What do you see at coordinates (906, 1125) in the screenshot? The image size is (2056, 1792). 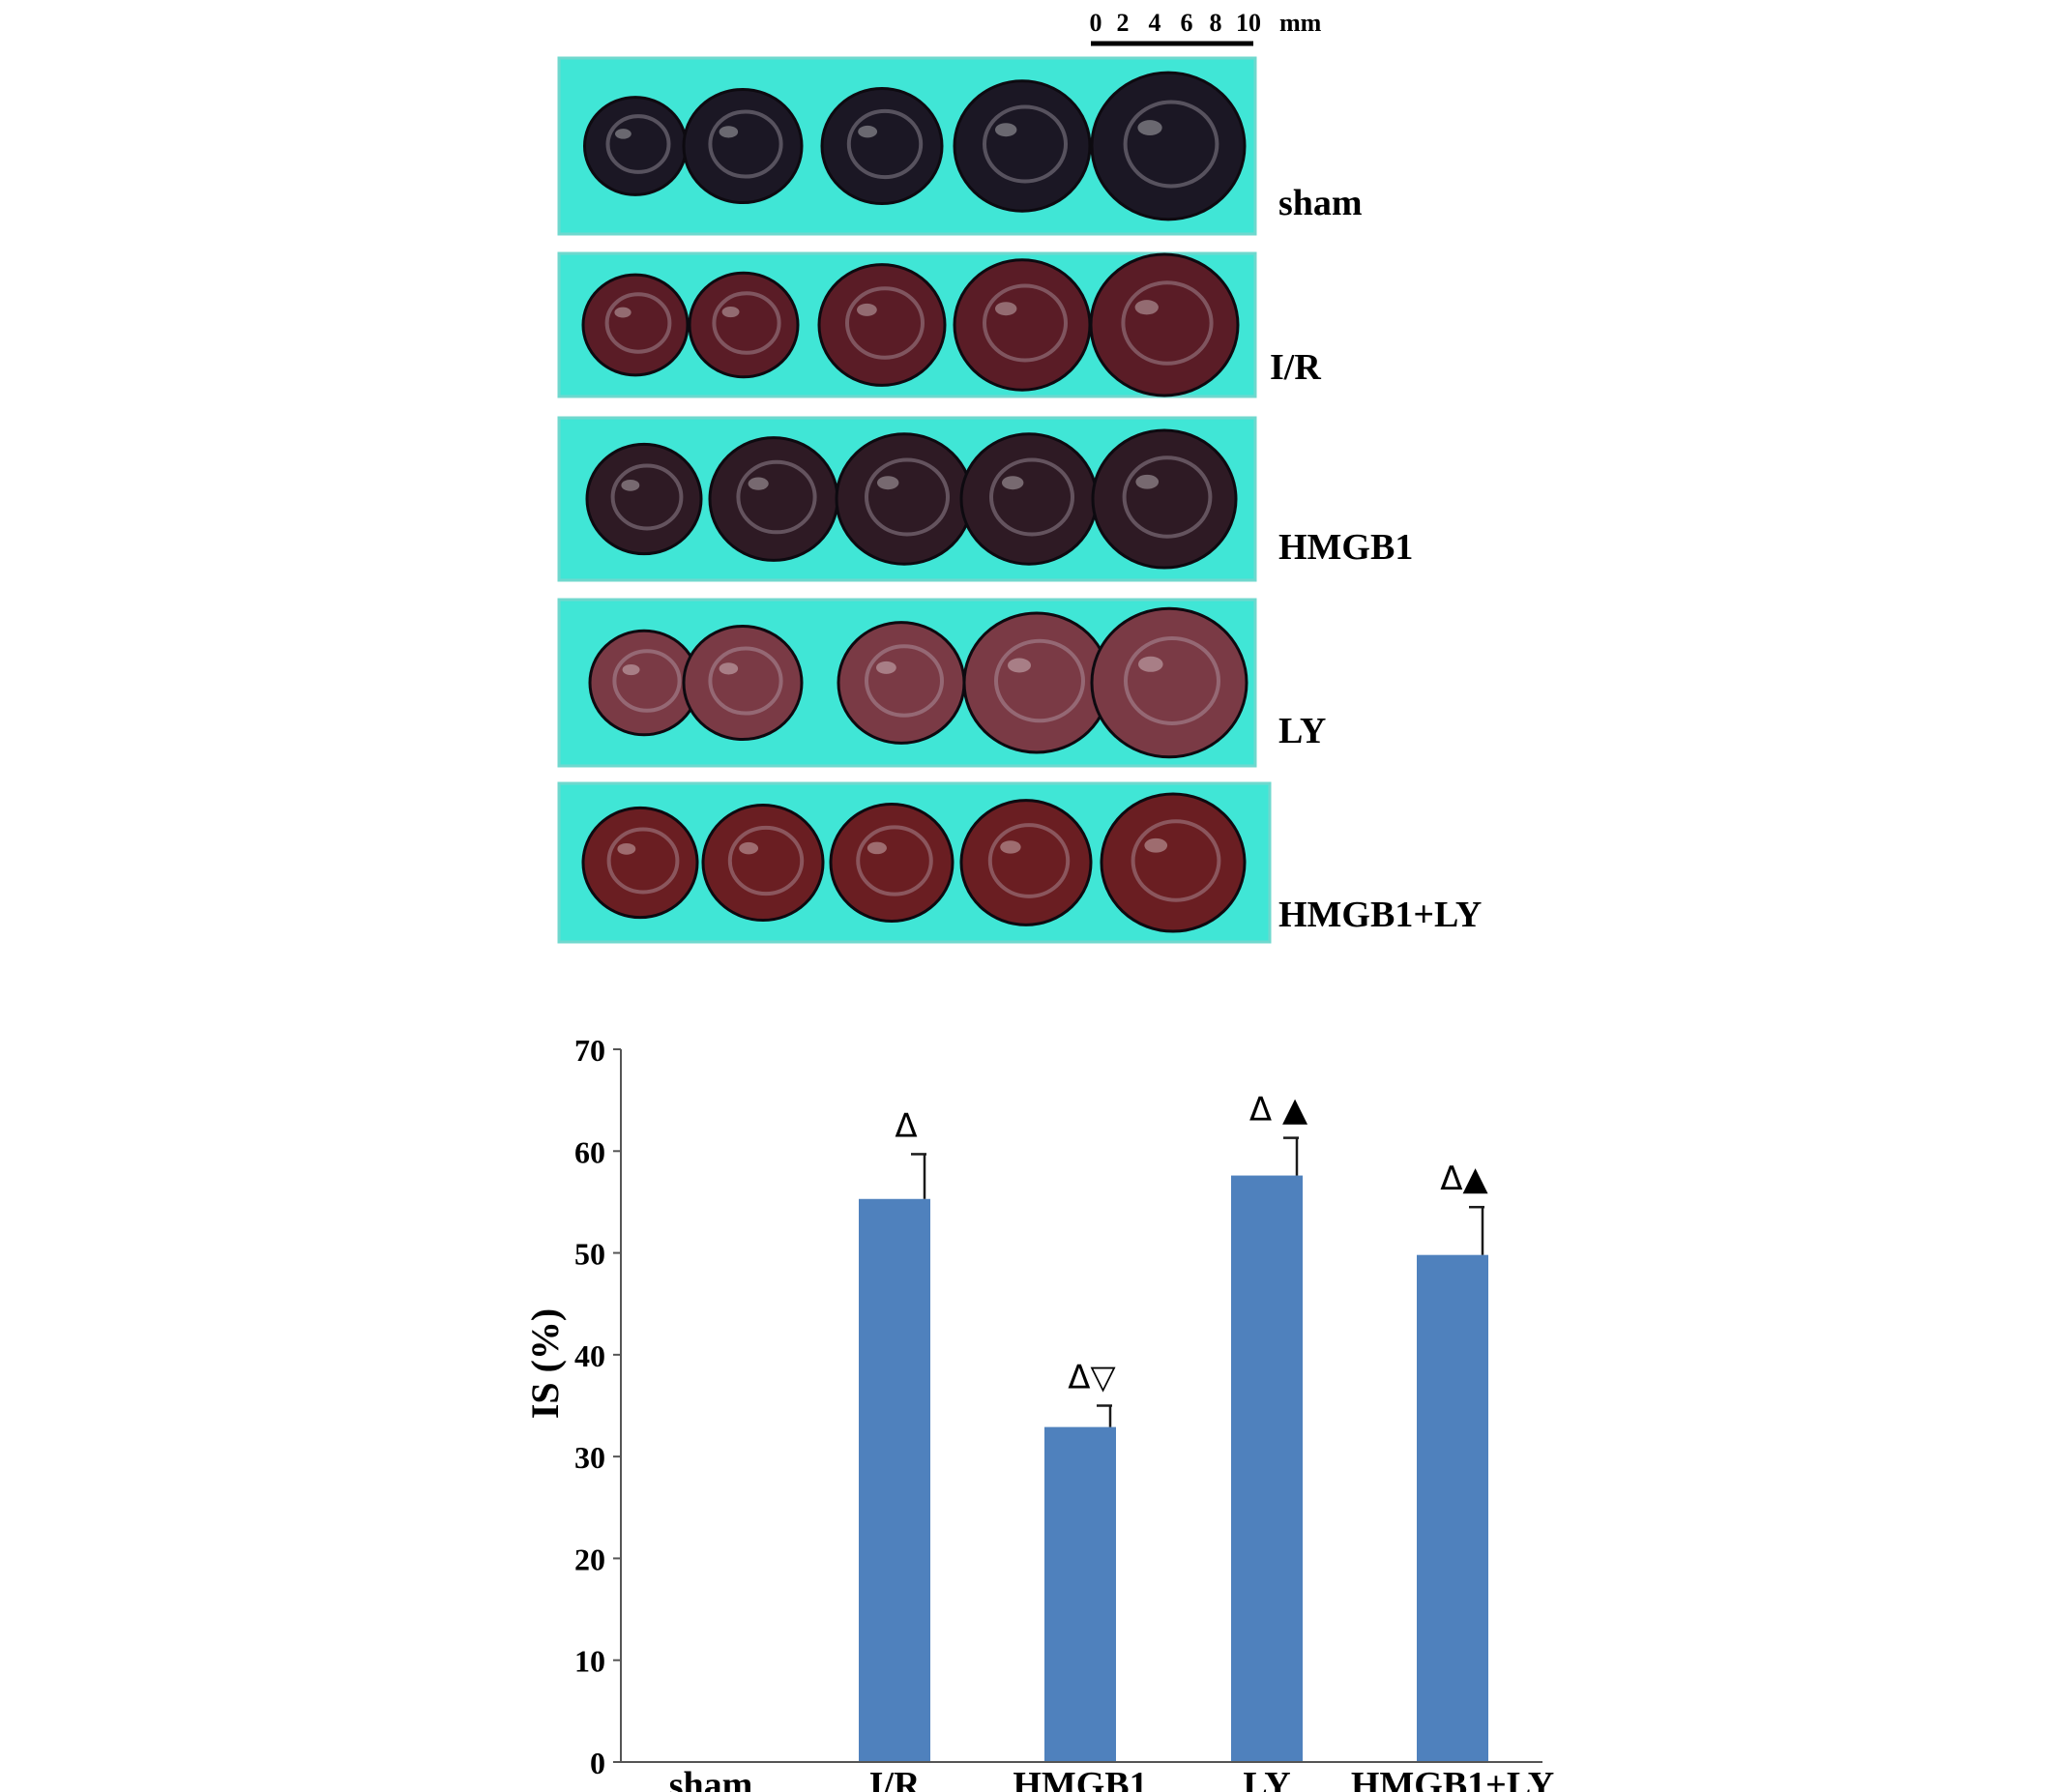 I see `significance-marker: Δ` at bounding box center [906, 1125].